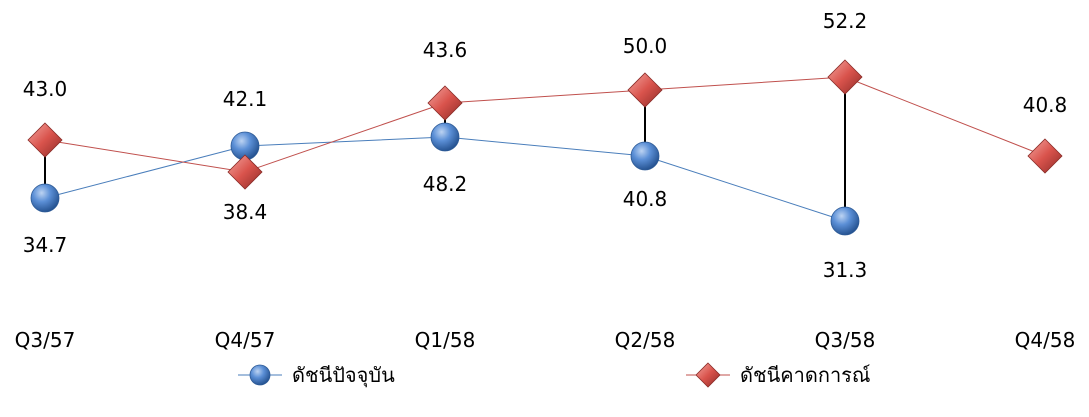  Describe the element at coordinates (245, 212) in the screenshot. I see `data-label-expected: 38.4` at that location.